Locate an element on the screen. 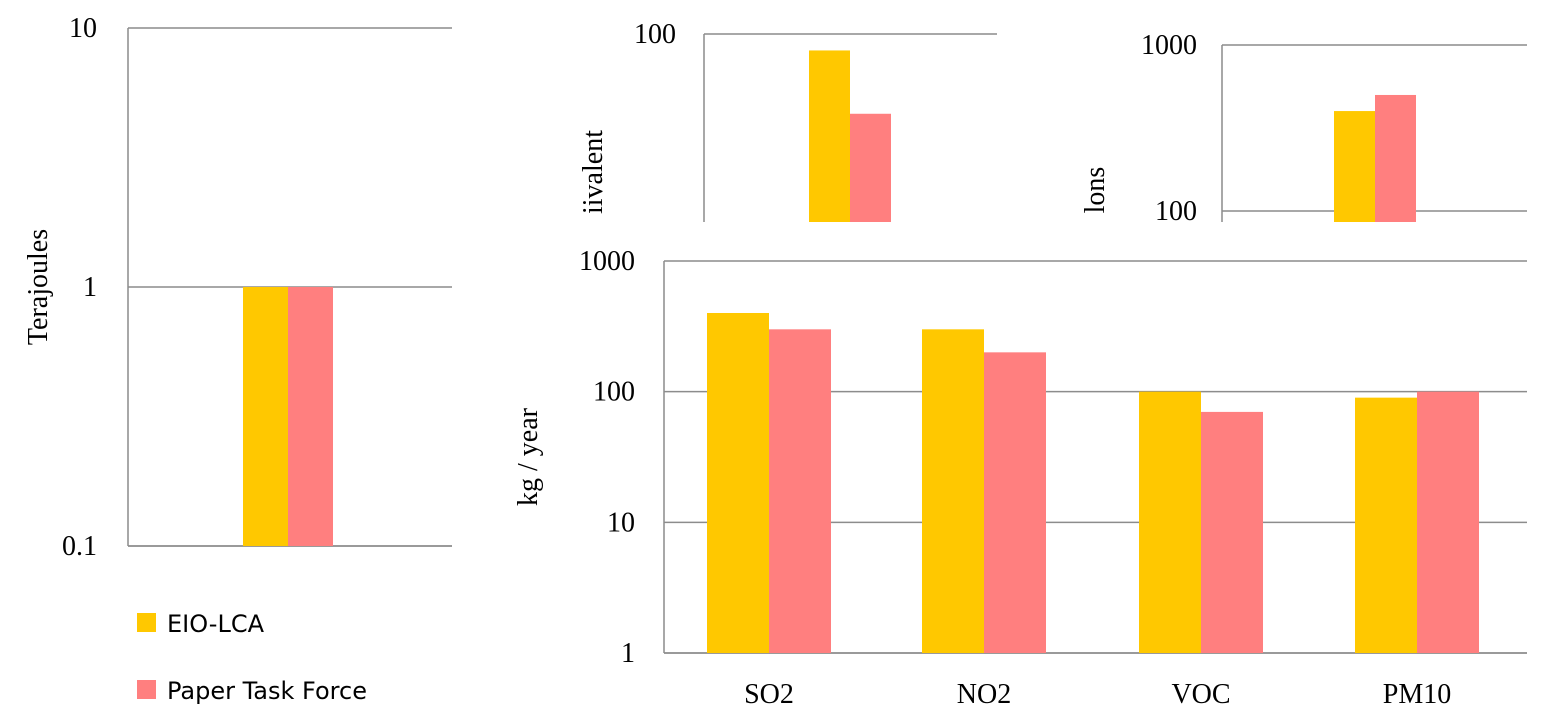 This screenshot has width=1561, height=721. x-tick-label-so2: SO2 is located at coordinates (769, 694).